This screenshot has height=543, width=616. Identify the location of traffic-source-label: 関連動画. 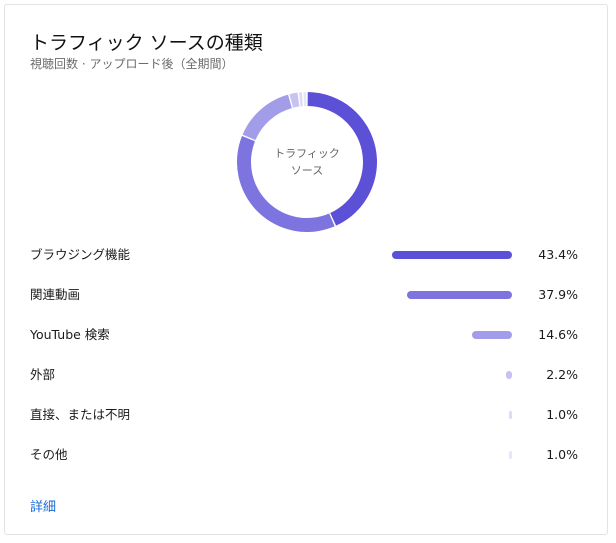
(55, 294).